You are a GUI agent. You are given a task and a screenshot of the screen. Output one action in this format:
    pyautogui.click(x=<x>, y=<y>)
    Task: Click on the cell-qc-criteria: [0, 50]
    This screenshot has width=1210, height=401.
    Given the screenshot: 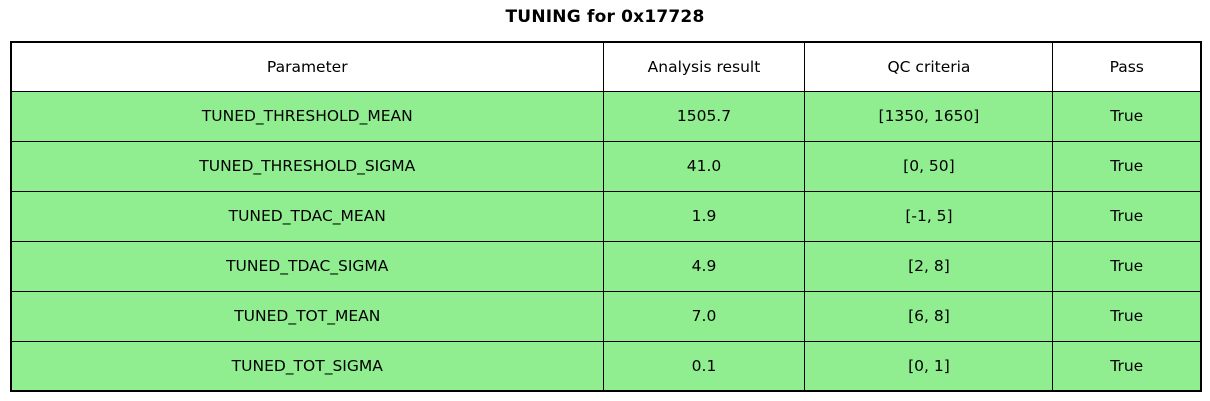 What is the action you would take?
    pyautogui.click(x=929, y=166)
    